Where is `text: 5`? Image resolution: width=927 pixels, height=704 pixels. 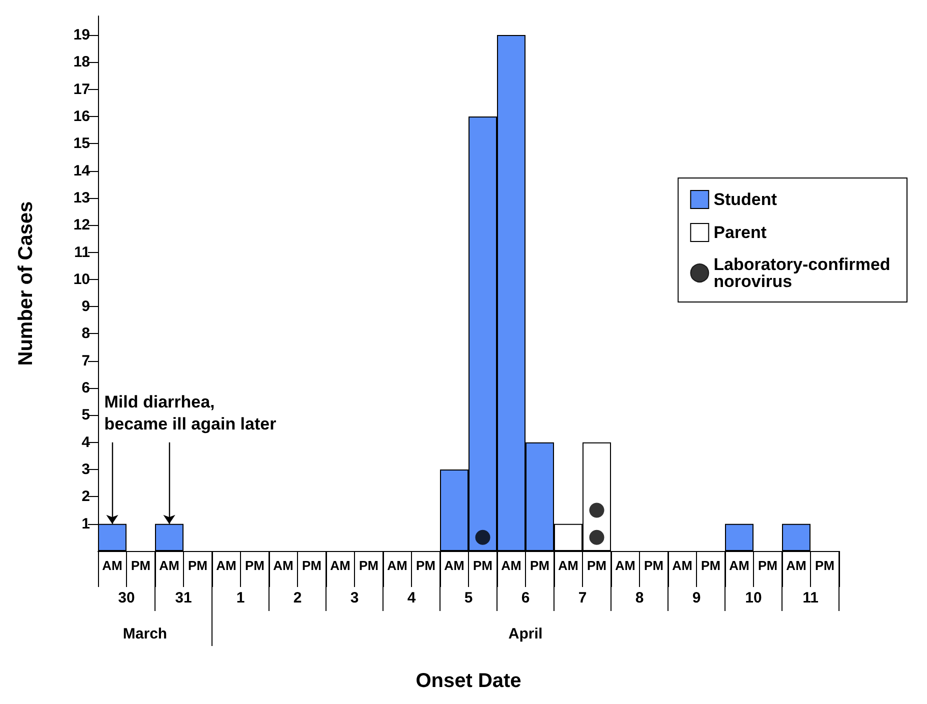
text: 5 is located at coordinates (468, 598).